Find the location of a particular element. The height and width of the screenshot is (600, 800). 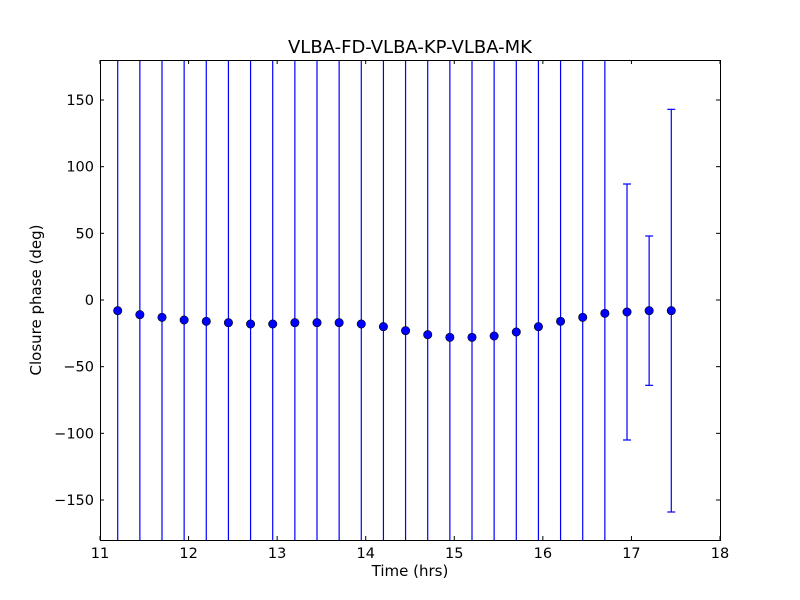

y-axis-label: Closure phase (deg) is located at coordinates (36, 300).